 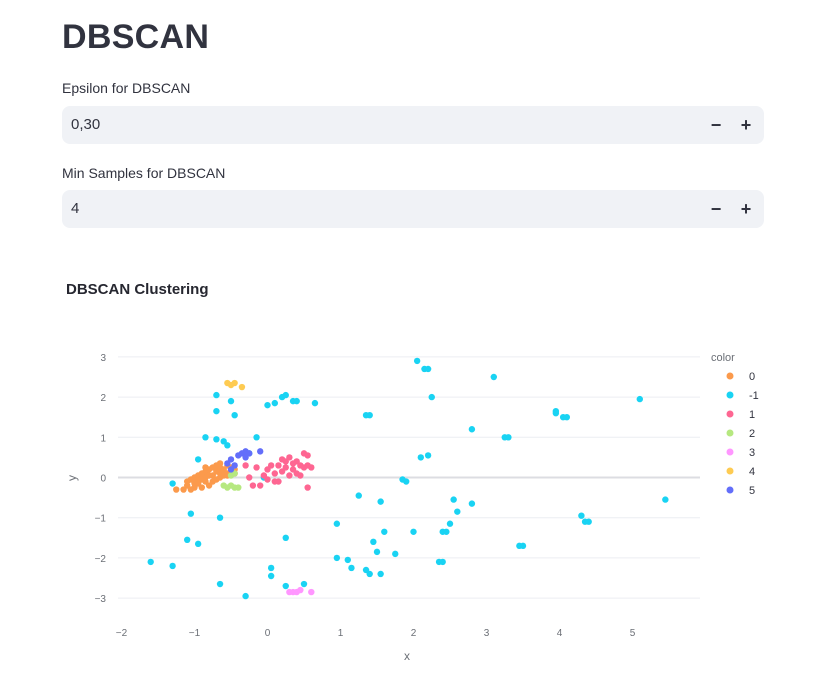 I want to click on min-samples-value: 4, so click(x=75, y=208).